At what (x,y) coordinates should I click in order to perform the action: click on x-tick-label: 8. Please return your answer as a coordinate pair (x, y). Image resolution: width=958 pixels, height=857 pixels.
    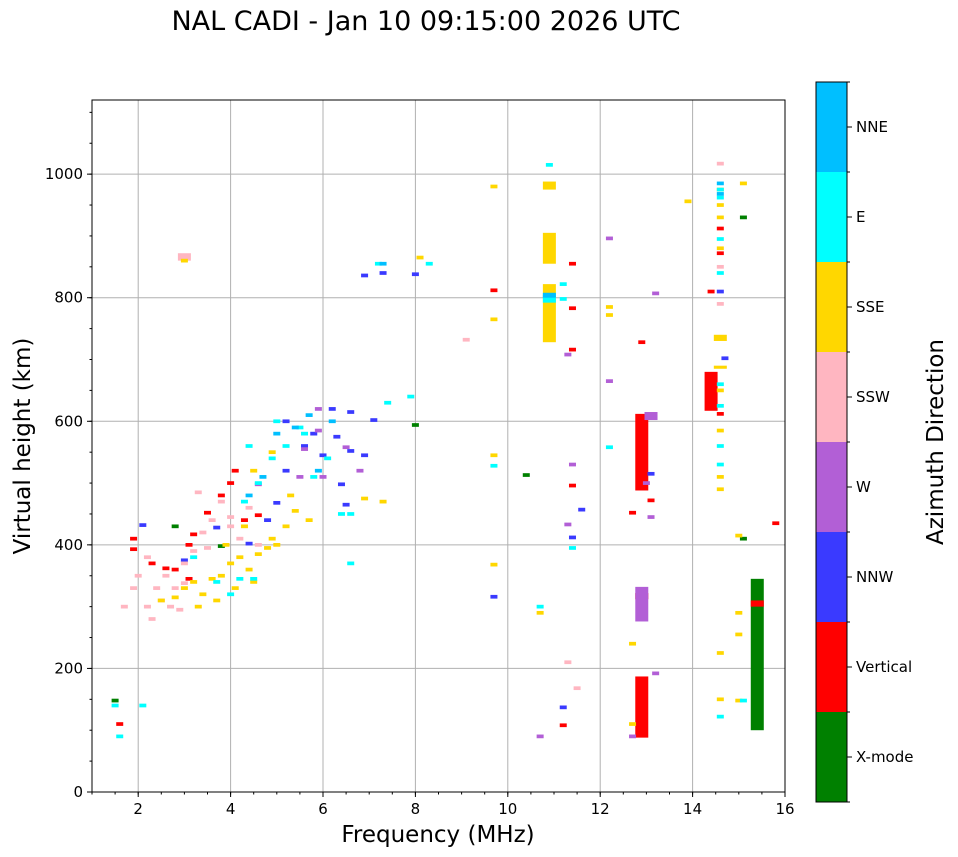
    Looking at the image, I should click on (416, 809).